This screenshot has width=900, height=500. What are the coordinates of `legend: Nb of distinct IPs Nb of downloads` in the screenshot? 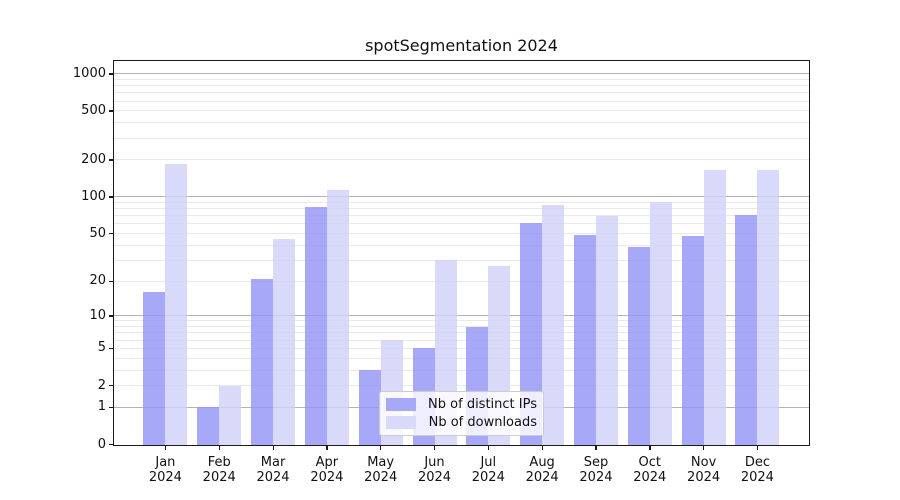 It's located at (461, 413).